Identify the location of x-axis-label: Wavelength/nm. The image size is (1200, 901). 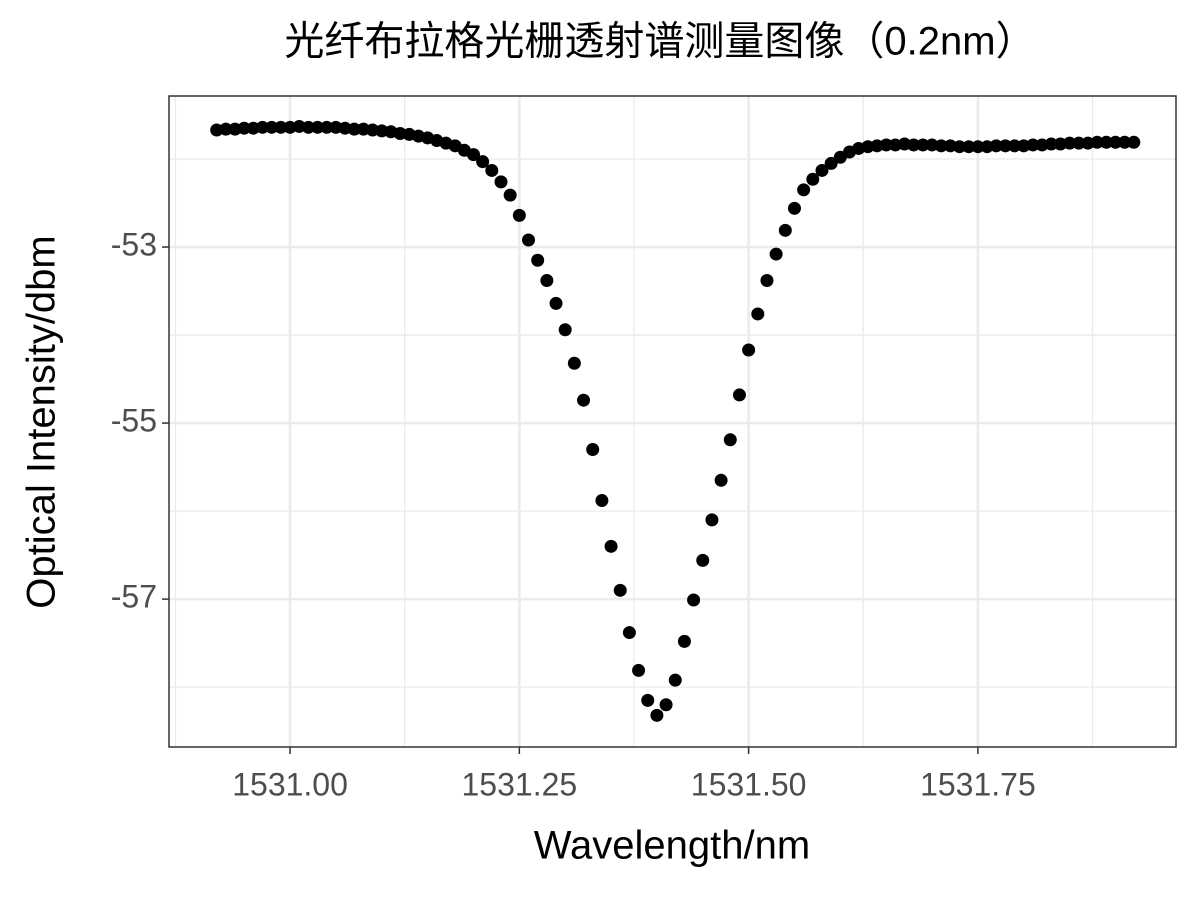
(672, 846).